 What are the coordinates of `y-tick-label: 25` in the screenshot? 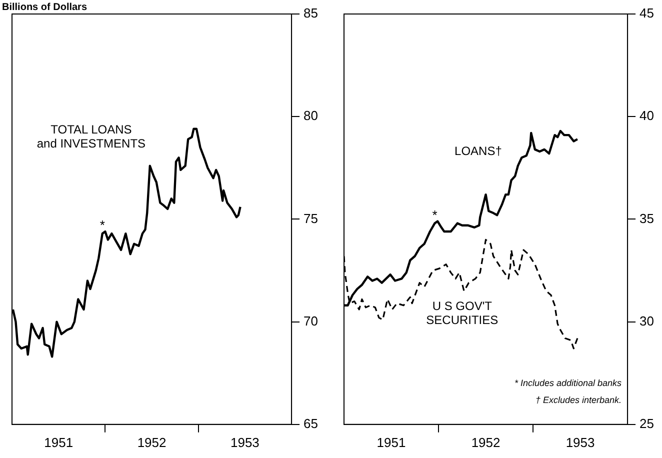 It's located at (647, 423).